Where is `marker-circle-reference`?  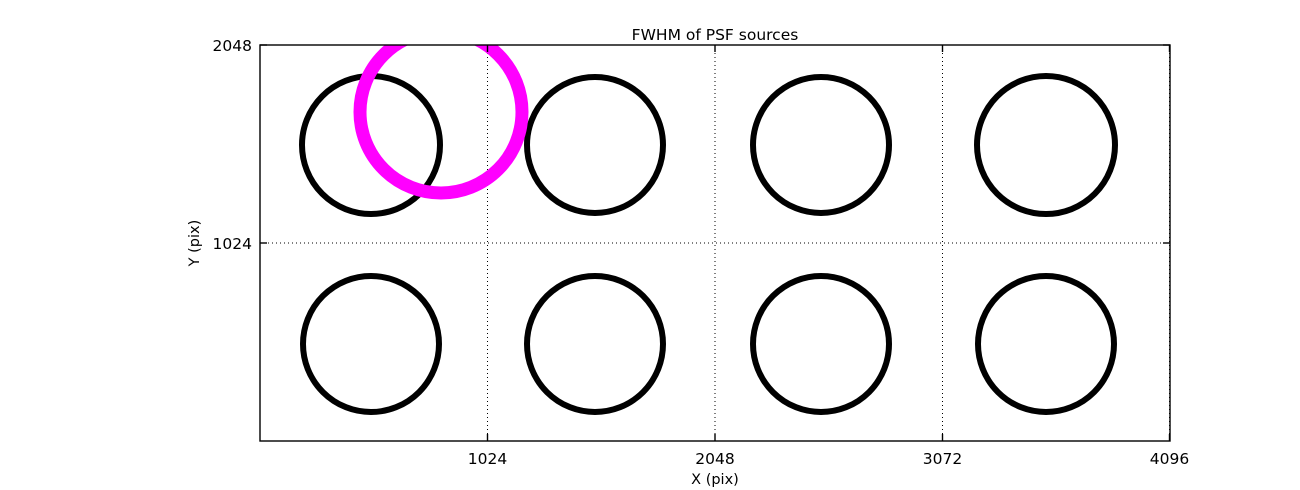 marker-circle-reference is located at coordinates (441, 122).